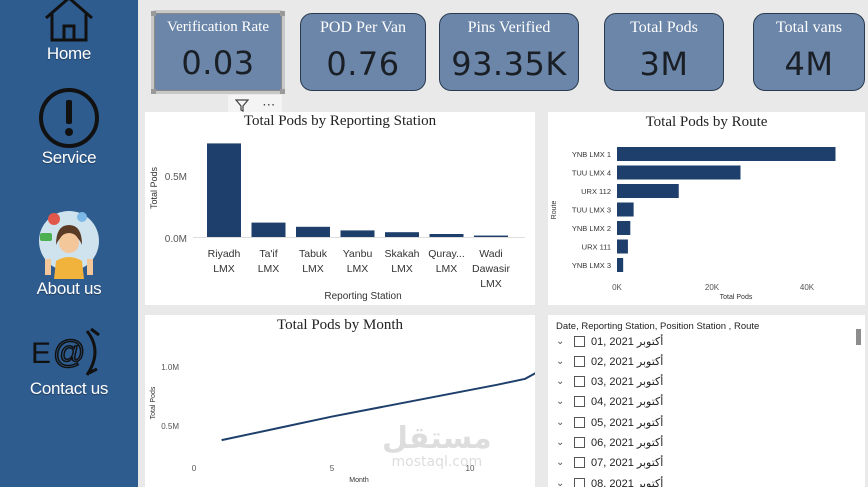 This screenshot has width=868, height=487. What do you see at coordinates (509, 64) in the screenshot?
I see `kpi-value: 93.35K` at bounding box center [509, 64].